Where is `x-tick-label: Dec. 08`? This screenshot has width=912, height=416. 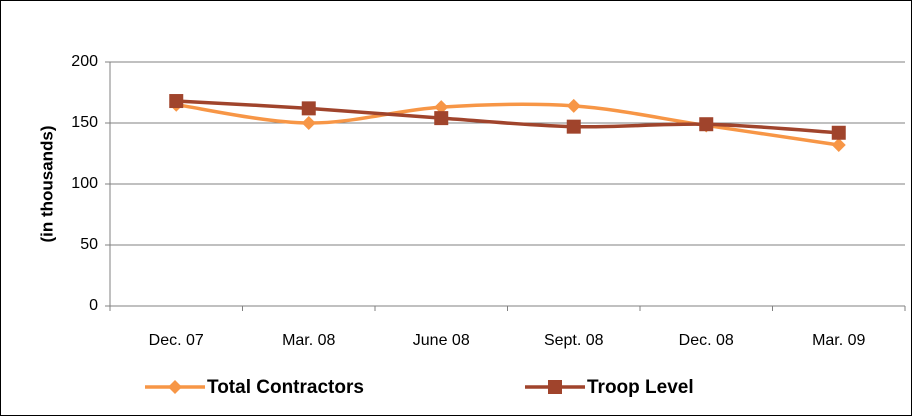
x-tick-label: Dec. 08 is located at coordinates (706, 340).